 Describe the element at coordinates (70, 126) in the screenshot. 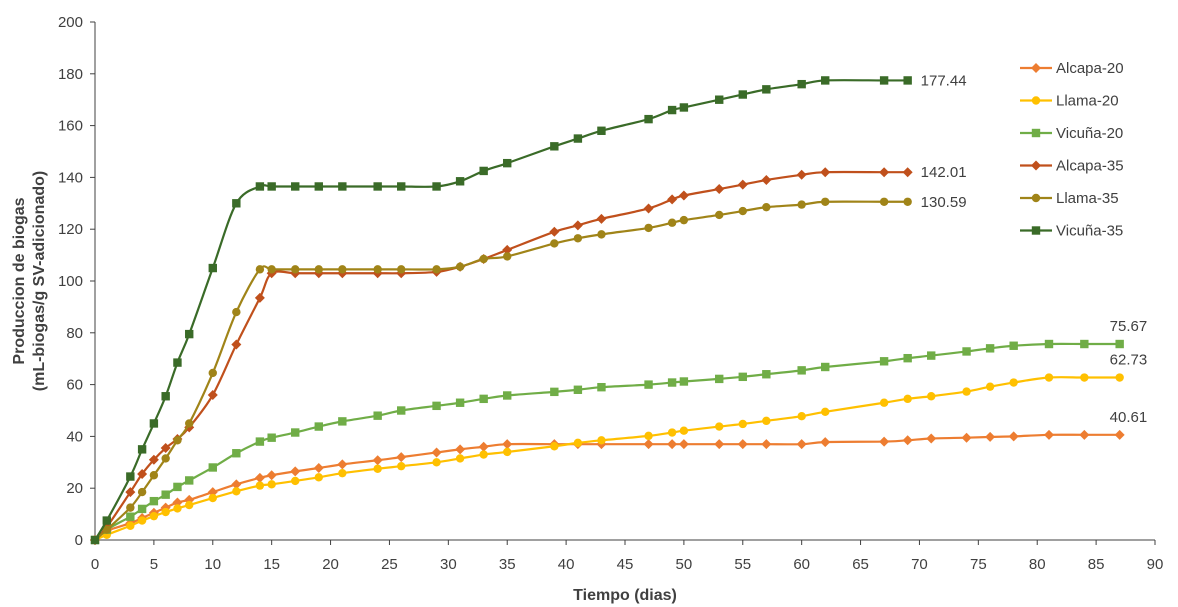

I see `y-tick-label: 160` at that location.